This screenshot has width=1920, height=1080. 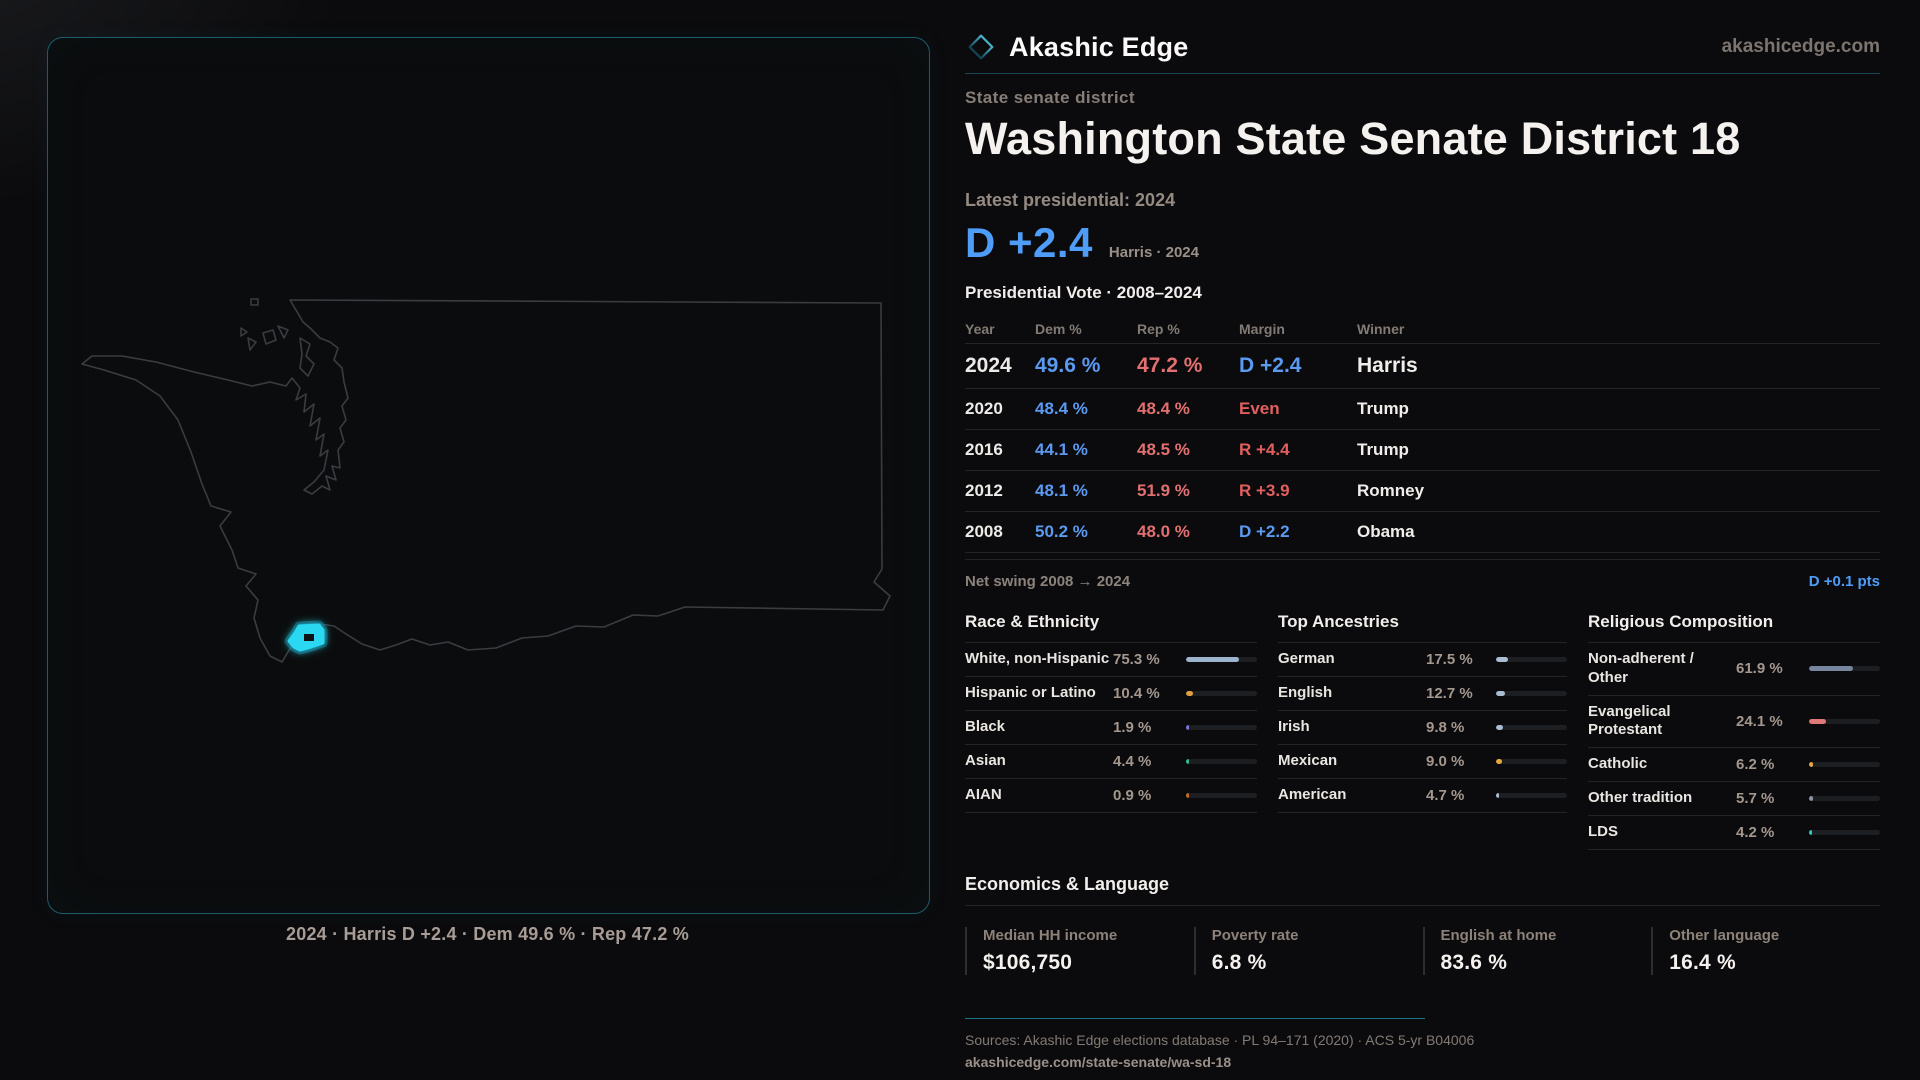 What do you see at coordinates (1422, 330) in the screenshot?
I see `vote-table-header: Year Dem % Rep % Margin Winner` at bounding box center [1422, 330].